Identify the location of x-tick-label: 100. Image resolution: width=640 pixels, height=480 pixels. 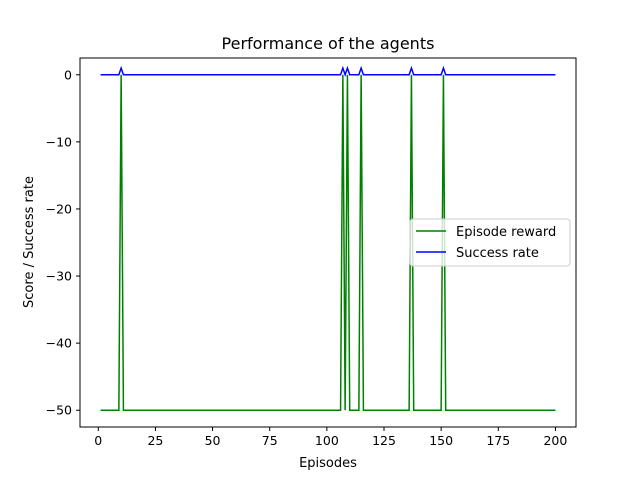
(327, 440).